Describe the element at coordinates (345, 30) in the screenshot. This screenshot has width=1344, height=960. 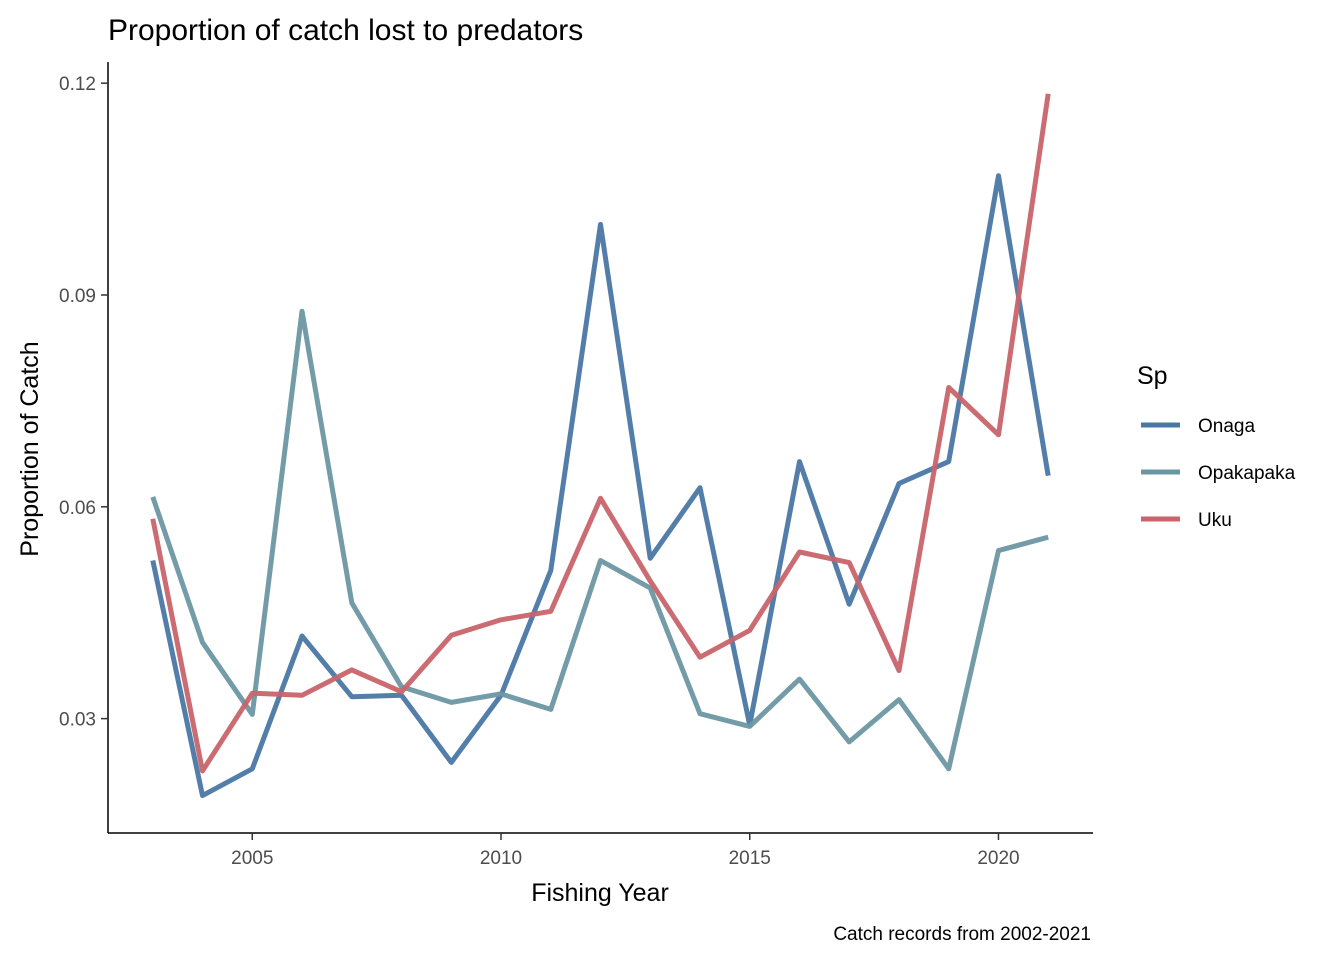
I see `chart-title: Proportion of catch lost to predators` at that location.